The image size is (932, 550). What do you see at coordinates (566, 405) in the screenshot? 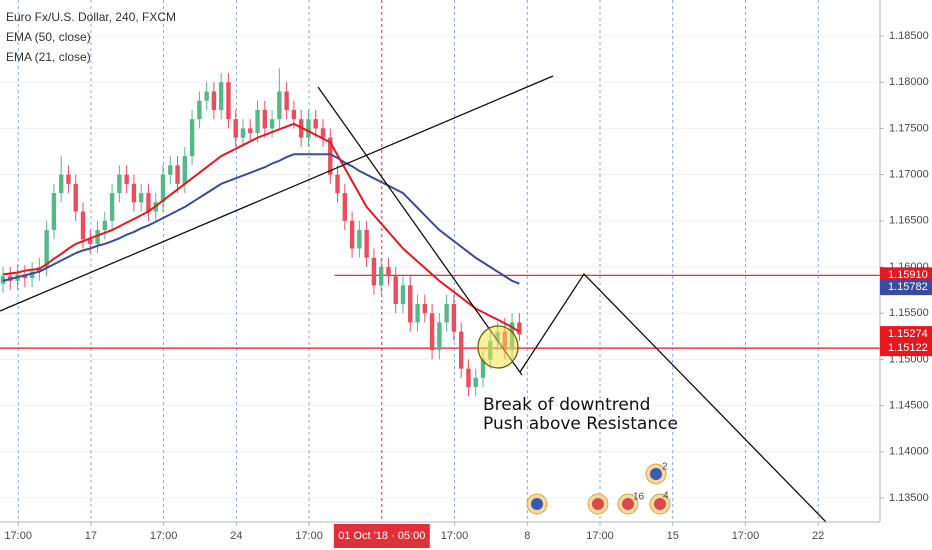
I see `annotation: Break of downtrend` at bounding box center [566, 405].